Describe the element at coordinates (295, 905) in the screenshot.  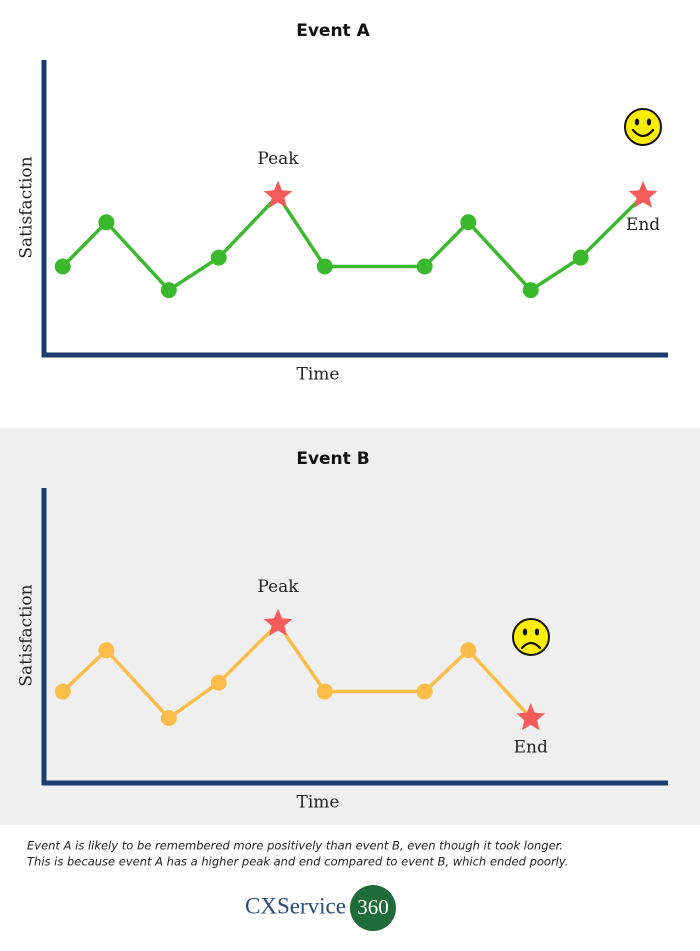
I see `logo-text: CXService` at that location.